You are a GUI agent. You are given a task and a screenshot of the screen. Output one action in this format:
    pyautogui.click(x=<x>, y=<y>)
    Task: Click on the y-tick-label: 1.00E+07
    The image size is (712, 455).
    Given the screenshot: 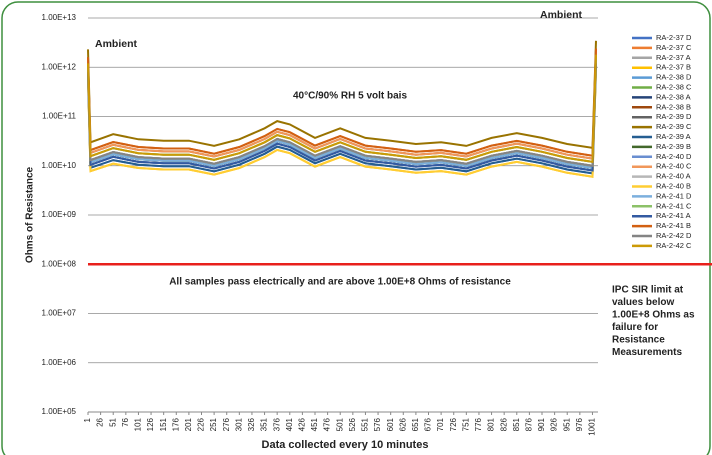 What is the action you would take?
    pyautogui.click(x=59, y=313)
    